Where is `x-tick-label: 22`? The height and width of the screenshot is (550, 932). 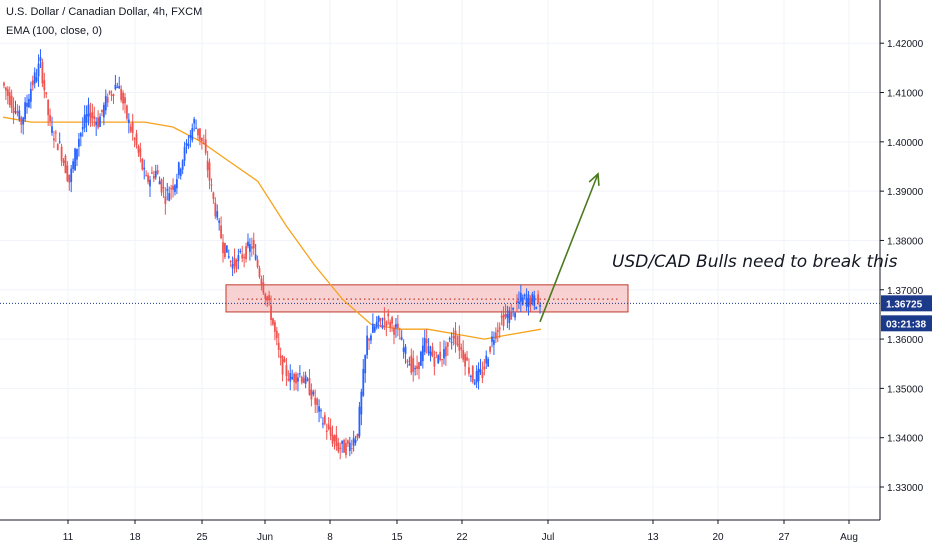 x-tick-label: 22 is located at coordinates (462, 537).